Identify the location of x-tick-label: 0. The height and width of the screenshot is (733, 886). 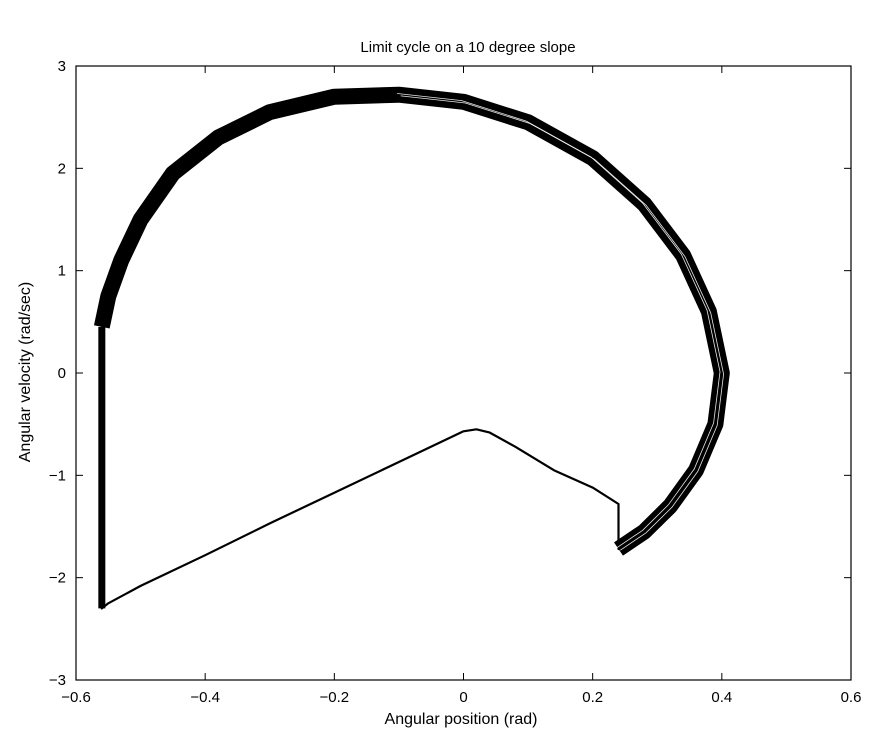
(463, 697).